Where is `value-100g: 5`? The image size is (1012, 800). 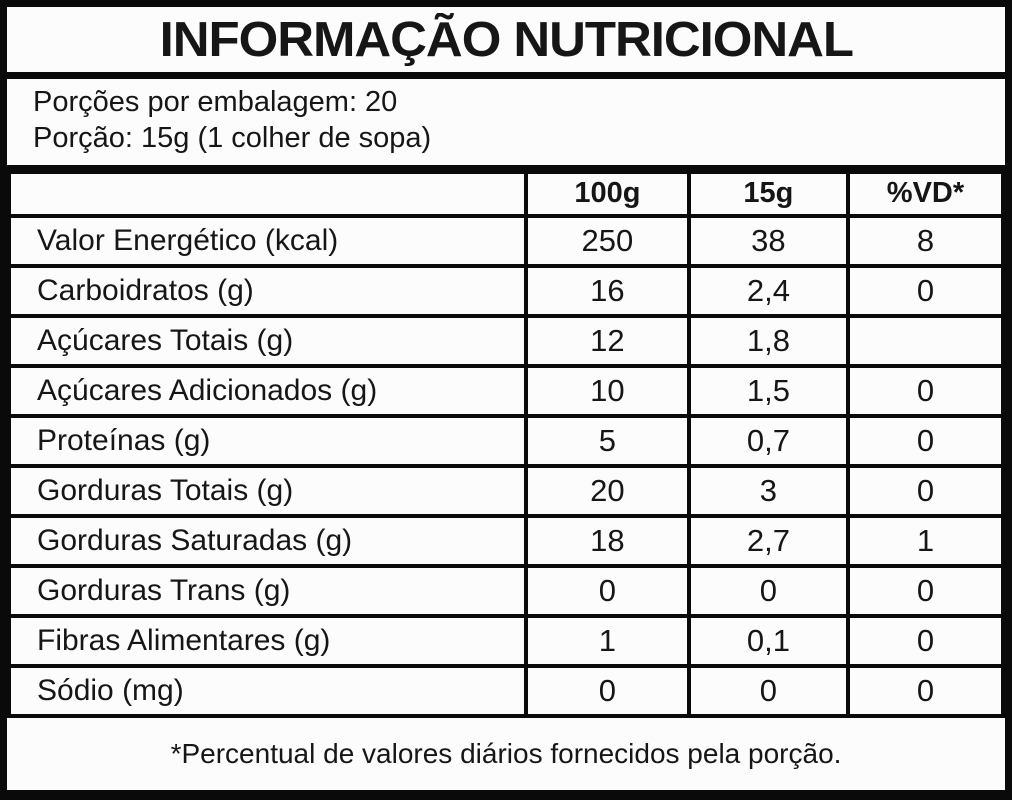
value-100g: 5 is located at coordinates (607, 440).